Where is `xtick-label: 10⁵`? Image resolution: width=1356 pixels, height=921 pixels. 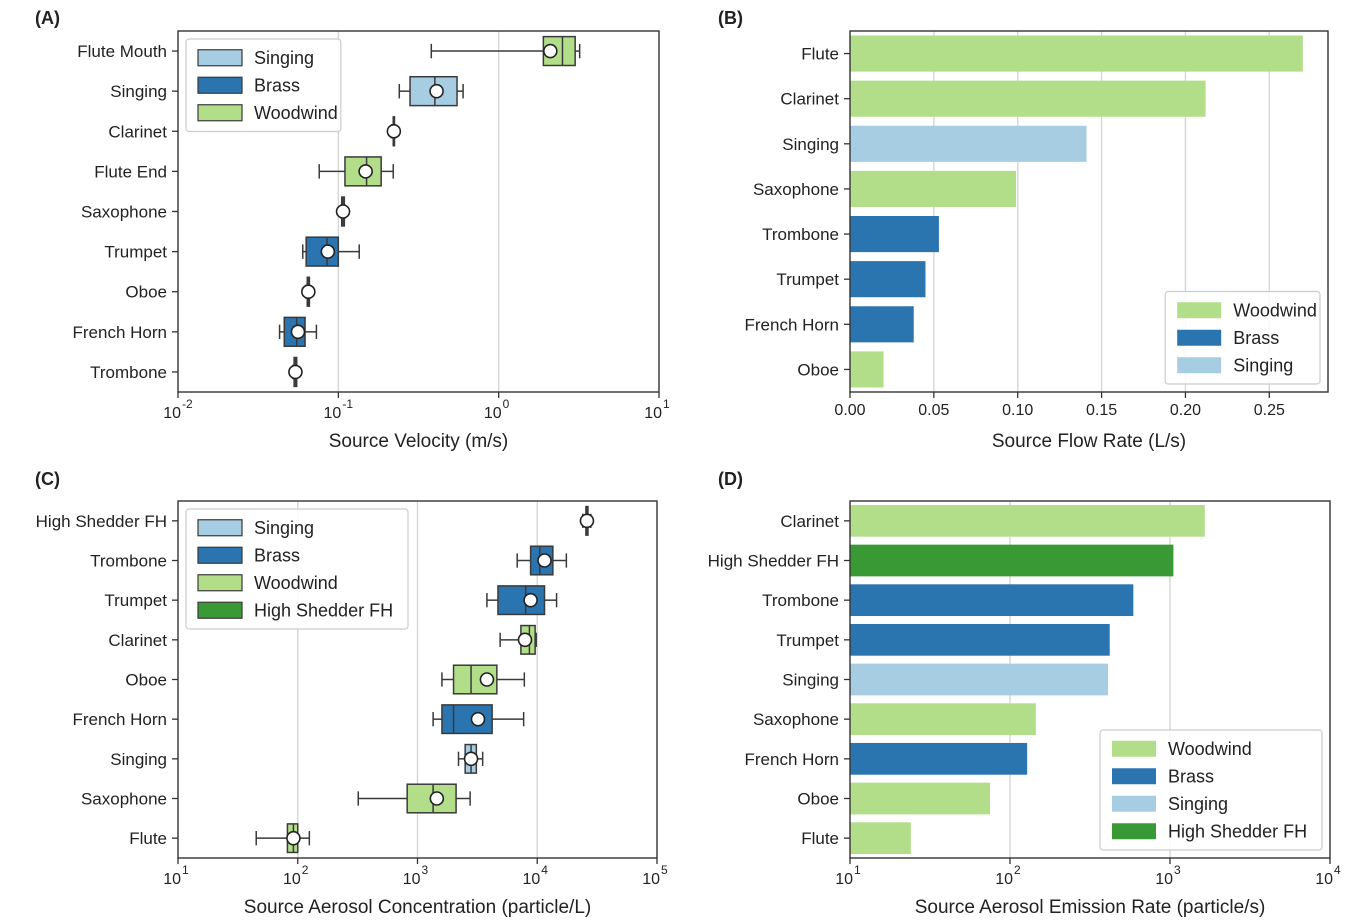 xtick-label: 10⁵ is located at coordinates (655, 875).